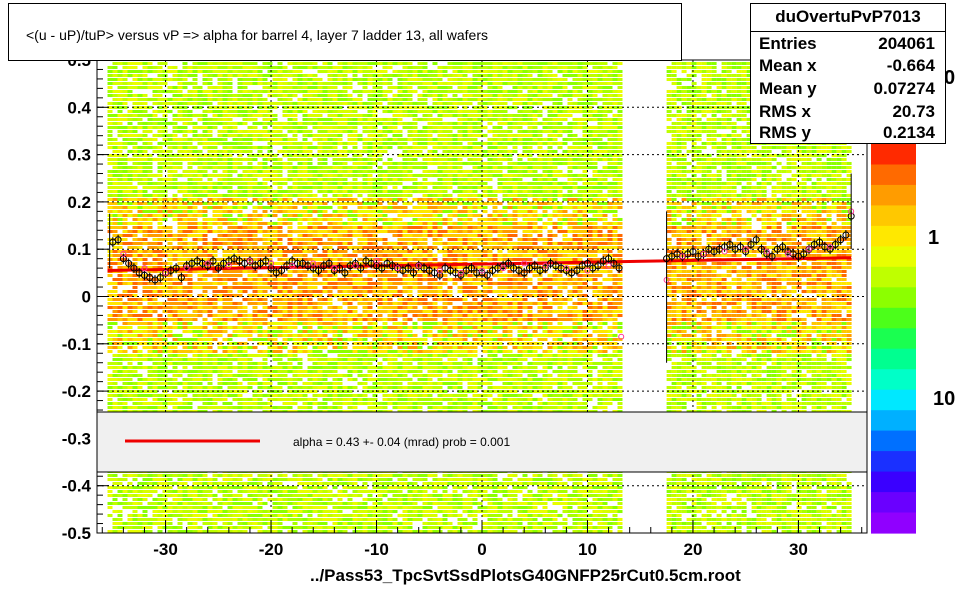 Image resolution: width=963 pixels, height=590 pixels. Describe the element at coordinates (848, 31) in the screenshot. I see `stats-separator` at that location.